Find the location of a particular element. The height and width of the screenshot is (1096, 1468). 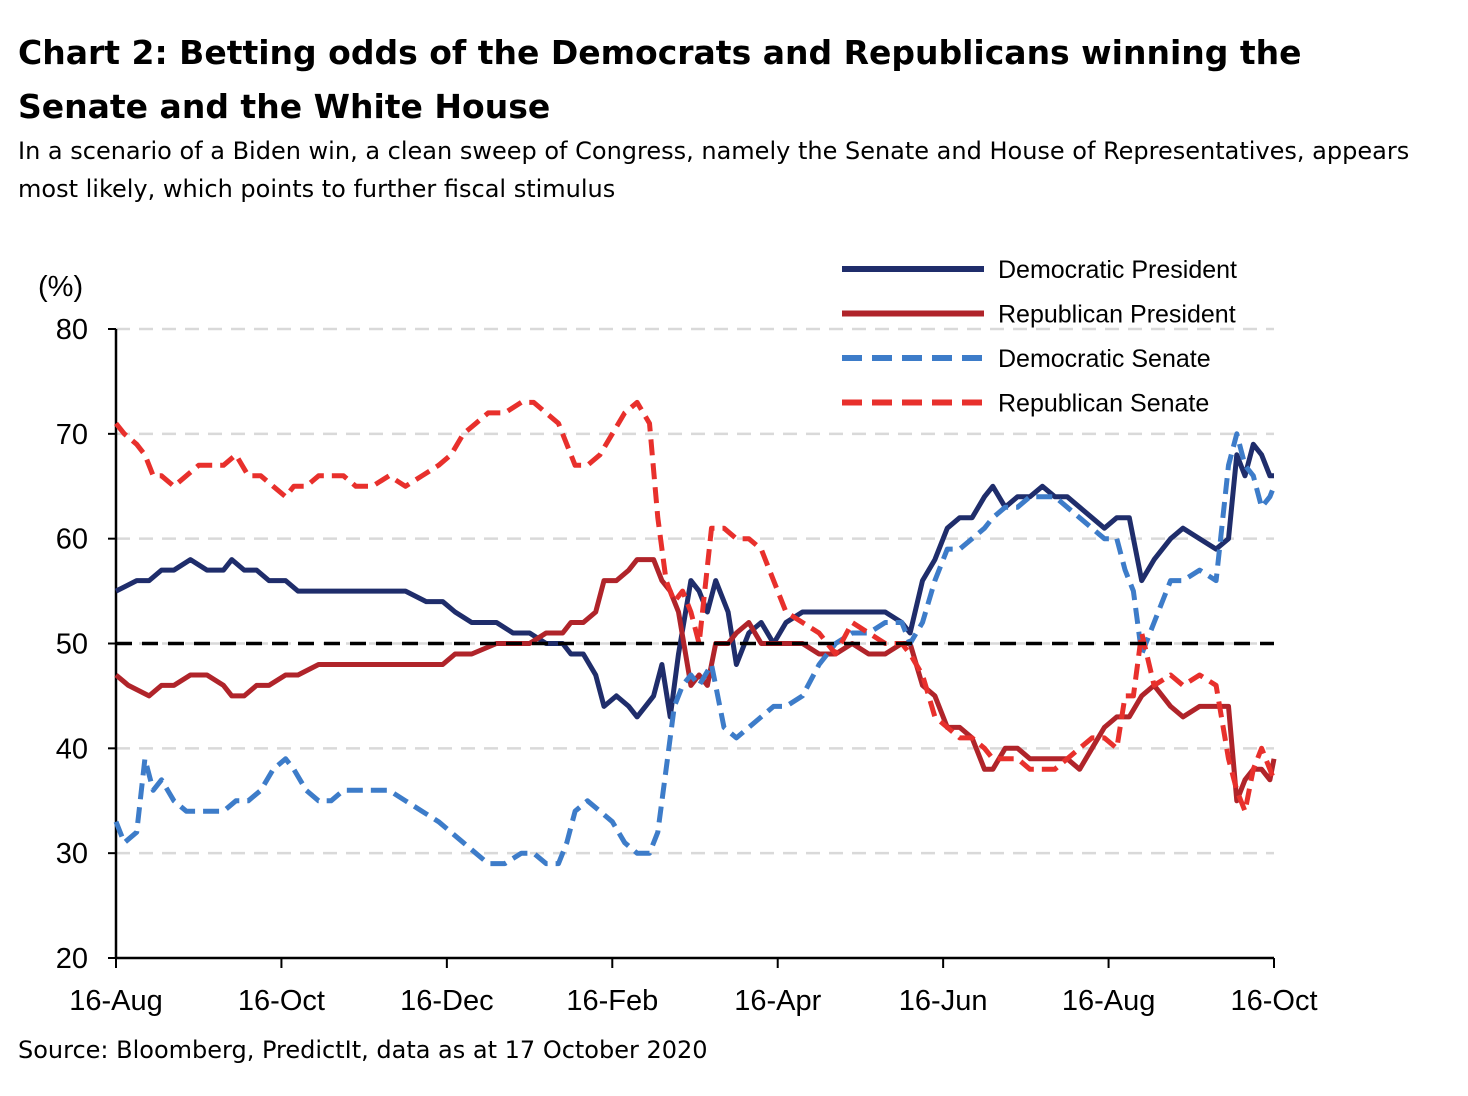

x-tick-label: 16-Dec is located at coordinates (447, 1001).